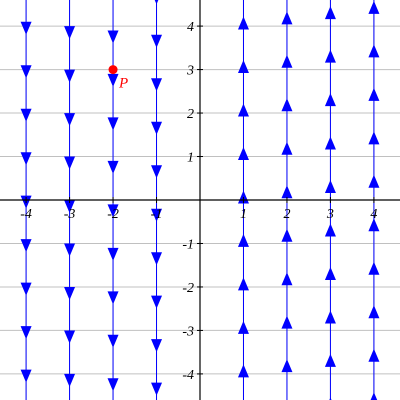 The image size is (400, 400). What do you see at coordinates (188, 288) in the screenshot?
I see `y-tick-label: -2` at bounding box center [188, 288].